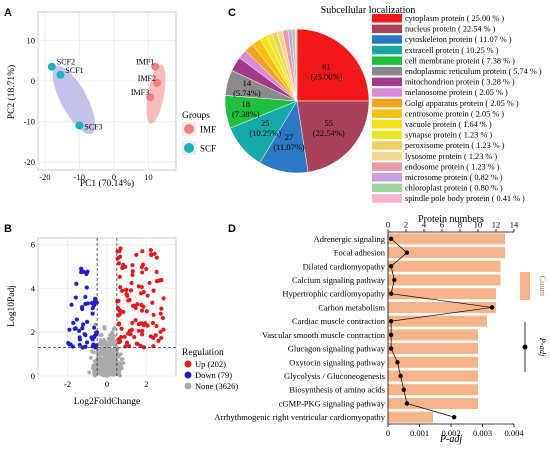 Image resolution: width=550 pixels, height=453 pixels. I want to click on bottom-axis-tick-label: 0, so click(388, 433).